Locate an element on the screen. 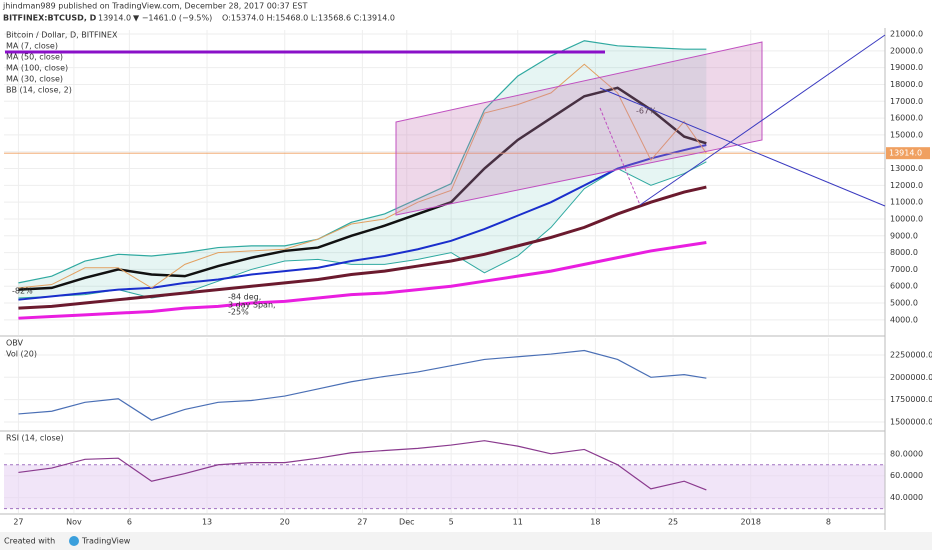 The width and height of the screenshot is (932, 550). last-price-label: 13914.0 is located at coordinates (905, 153).